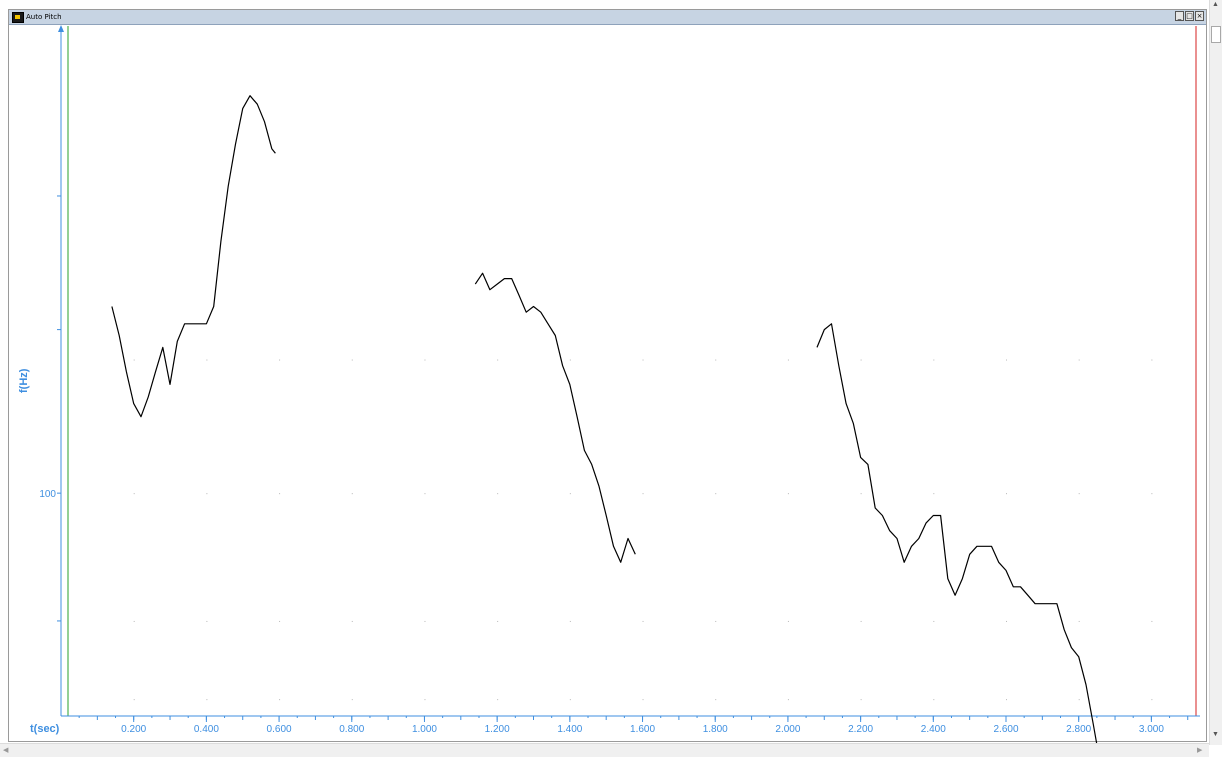 This screenshot has width=1222, height=757. I want to click on x-tick-label: 2.800, so click(1078, 729).